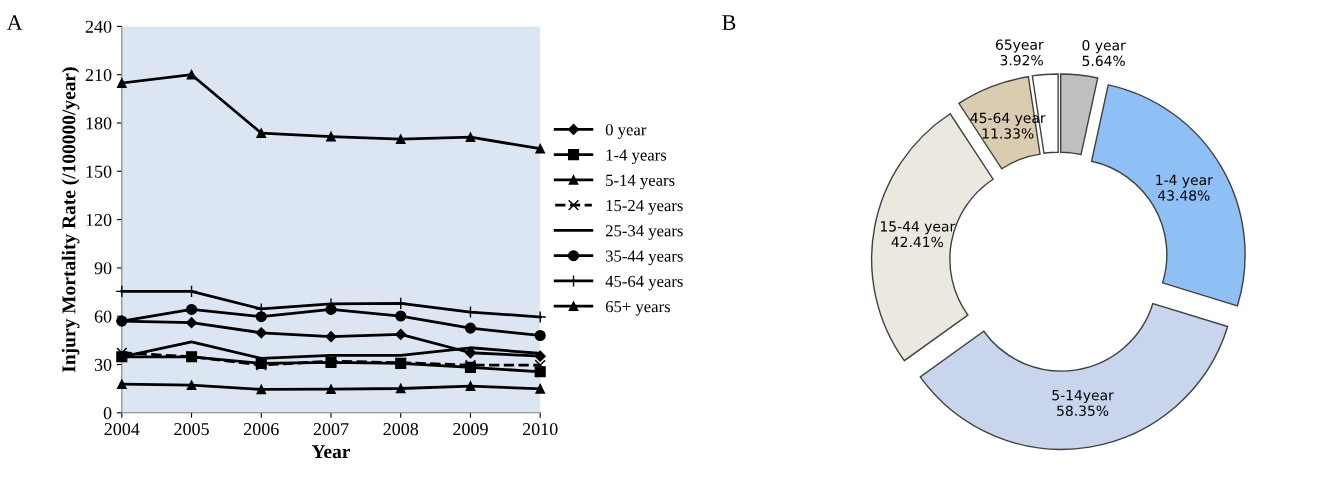 The width and height of the screenshot is (1324, 480). I want to click on chart-title: A, so click(14, 22).